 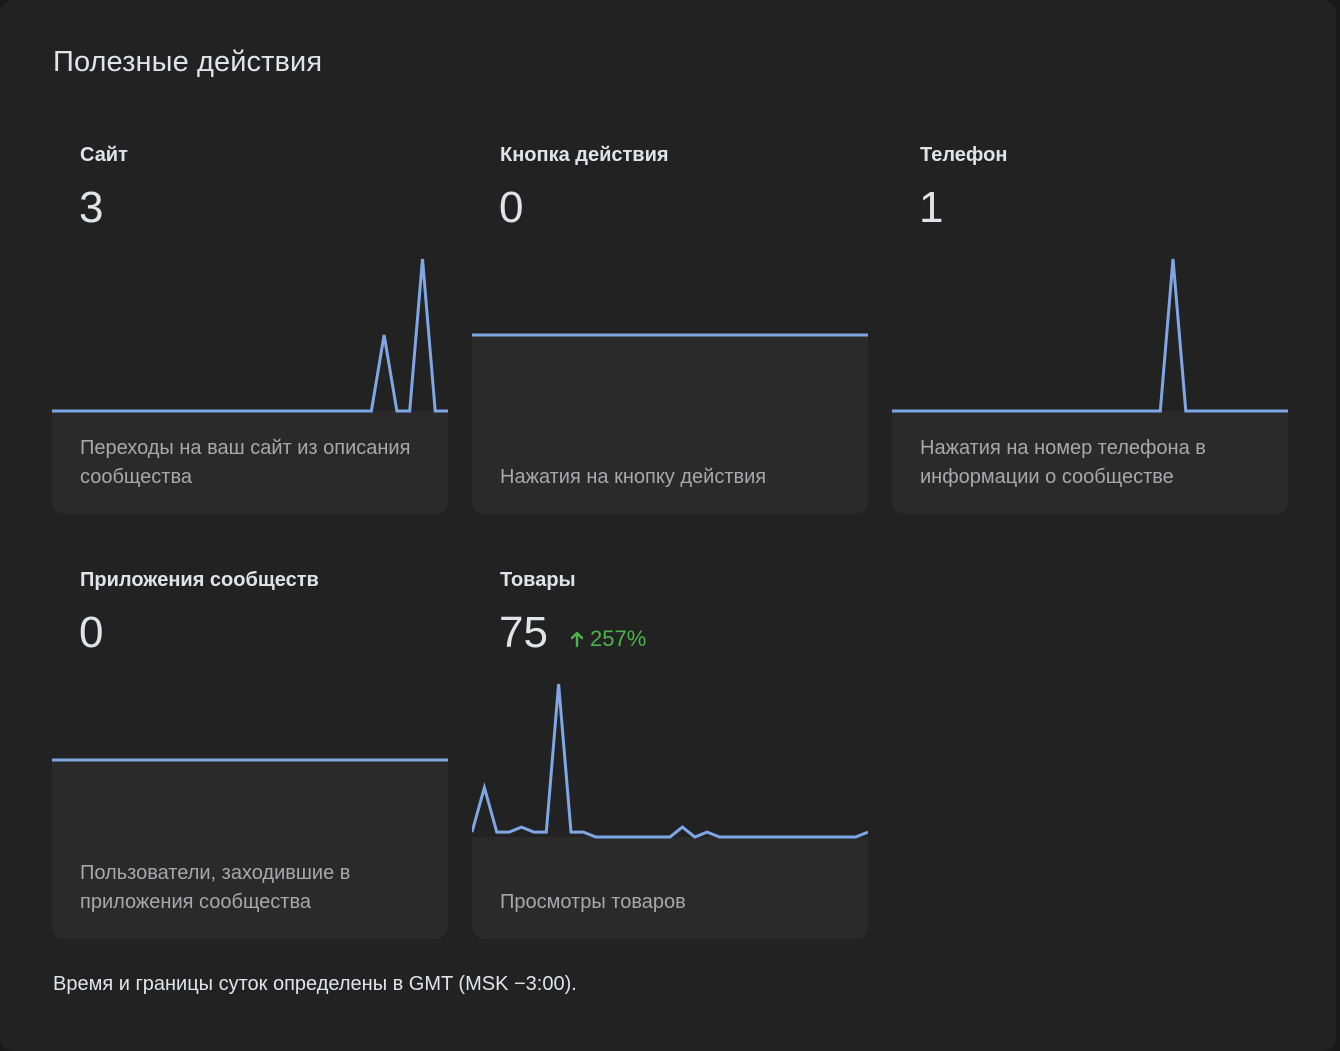 What do you see at coordinates (188, 62) in the screenshot?
I see `section-title: Полезные действия` at bounding box center [188, 62].